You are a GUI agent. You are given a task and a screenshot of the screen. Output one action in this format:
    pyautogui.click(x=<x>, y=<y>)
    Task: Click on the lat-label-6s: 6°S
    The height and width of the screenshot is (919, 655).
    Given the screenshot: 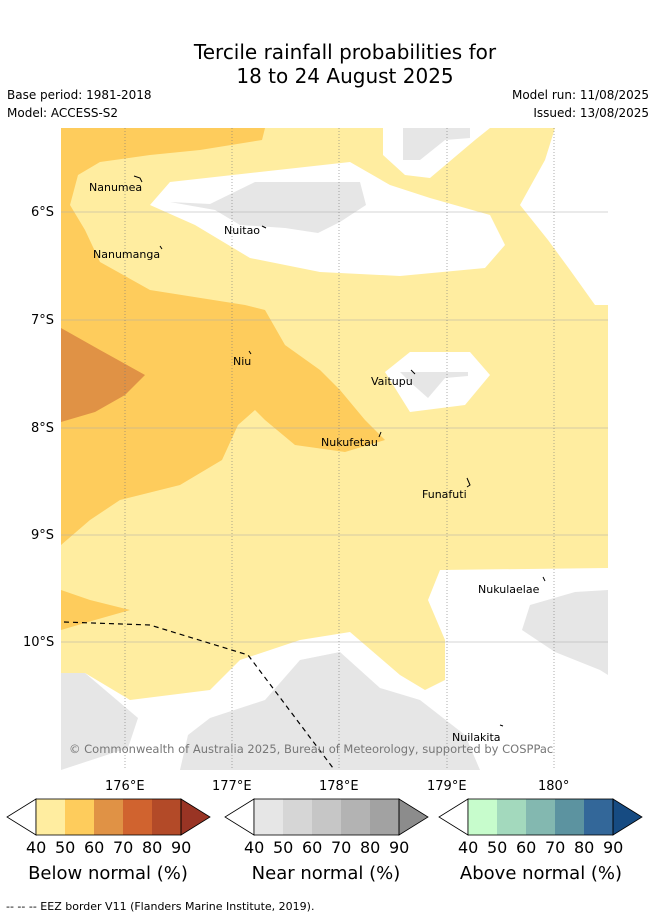 What is the action you would take?
    pyautogui.click(x=43, y=212)
    